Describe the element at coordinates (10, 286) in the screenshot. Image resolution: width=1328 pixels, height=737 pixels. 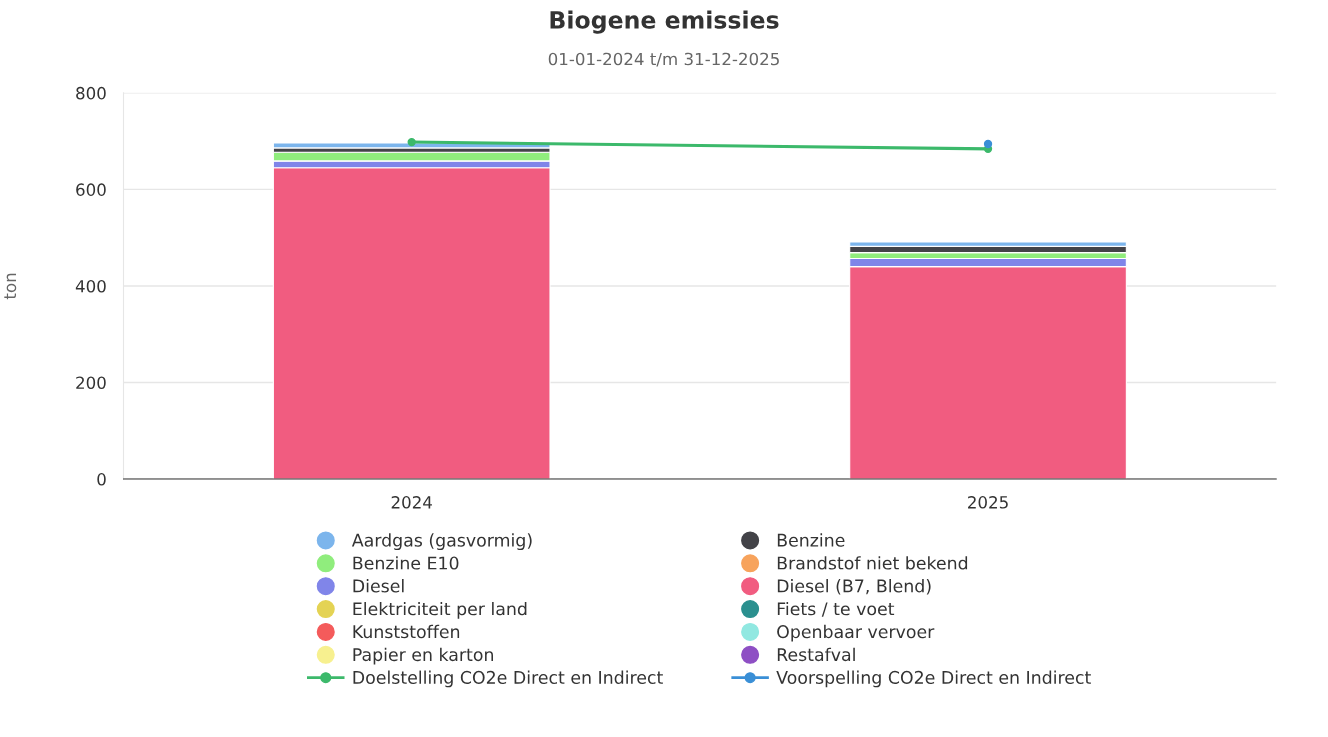
I see `y-axis-title: ton` at that location.